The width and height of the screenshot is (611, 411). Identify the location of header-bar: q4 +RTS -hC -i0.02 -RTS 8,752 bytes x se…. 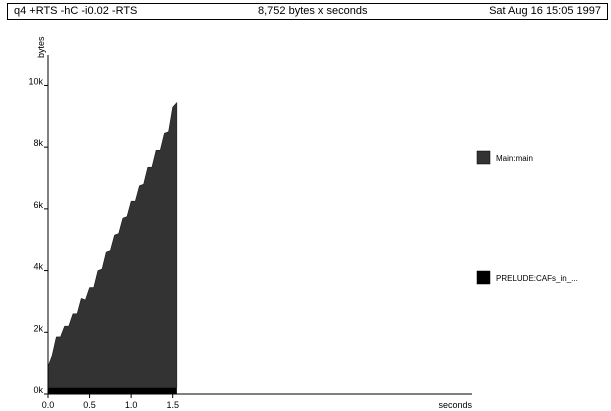
(307, 11).